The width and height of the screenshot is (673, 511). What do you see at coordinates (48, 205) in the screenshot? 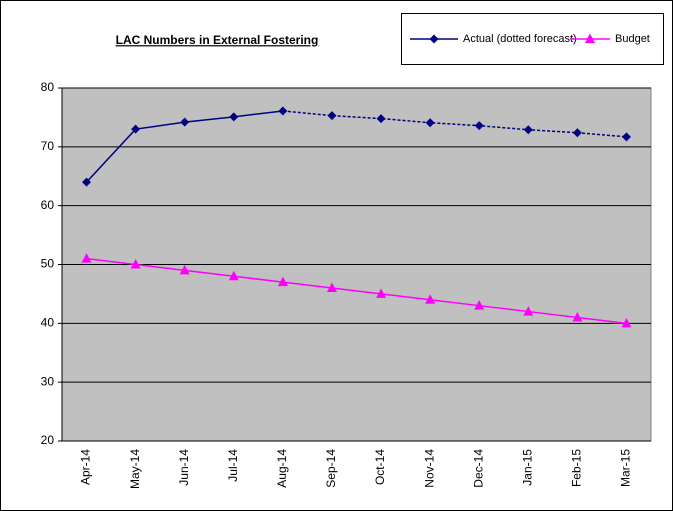
I see `y-tick-label: 60` at bounding box center [48, 205].